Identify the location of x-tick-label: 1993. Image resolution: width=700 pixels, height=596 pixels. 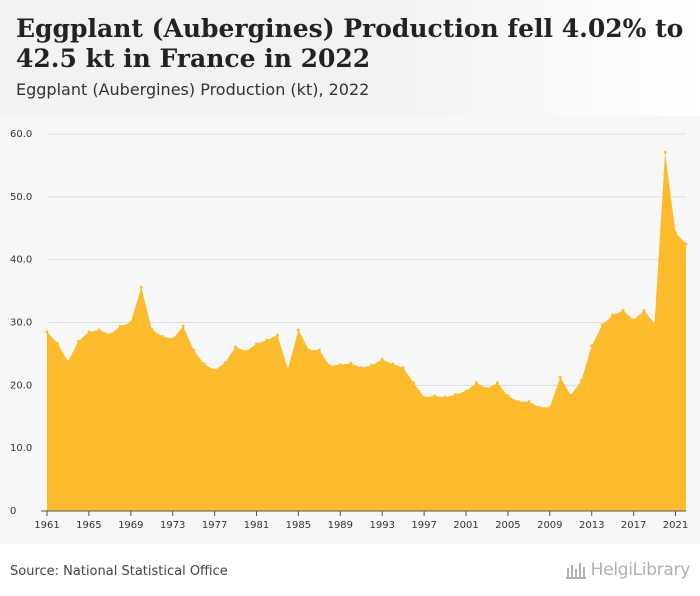
(381, 525).